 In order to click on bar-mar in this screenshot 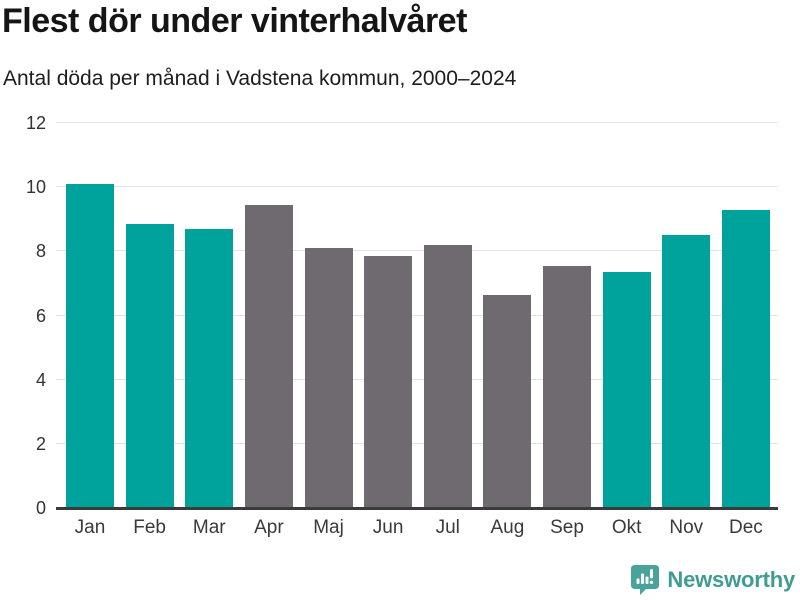, I will do `click(209, 368)`.